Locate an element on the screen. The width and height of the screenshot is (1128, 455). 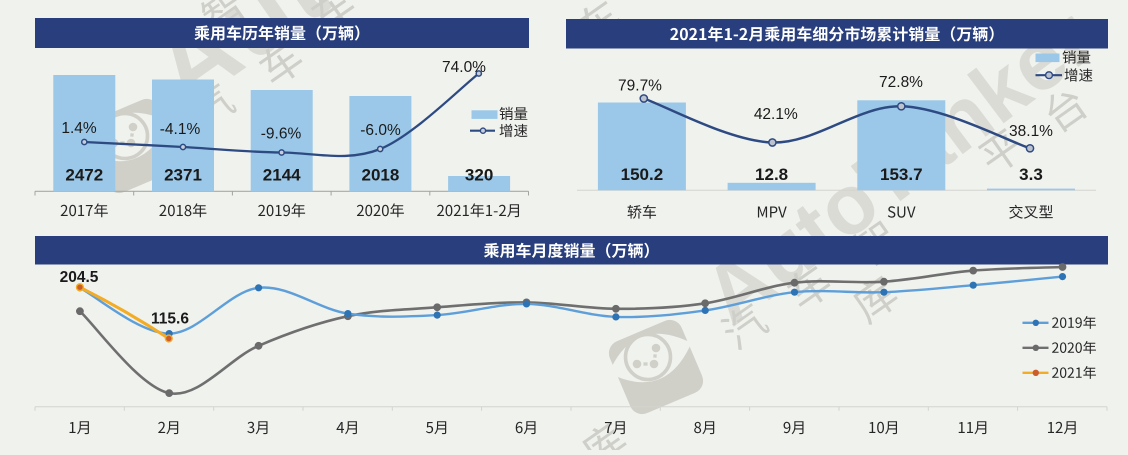
svg-text: 74.0% is located at coordinates (464, 67).